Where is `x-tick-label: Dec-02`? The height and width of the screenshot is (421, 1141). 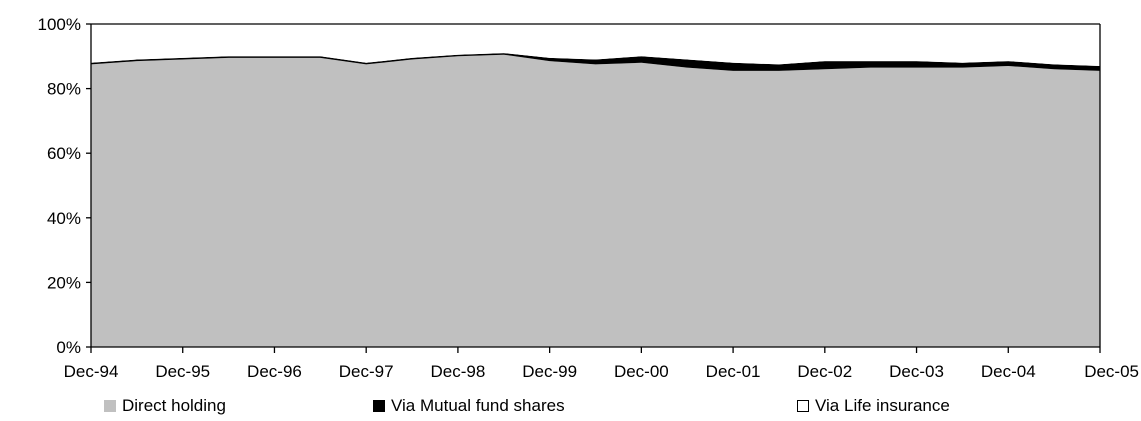
x-tick-label: Dec-02 is located at coordinates (824, 371).